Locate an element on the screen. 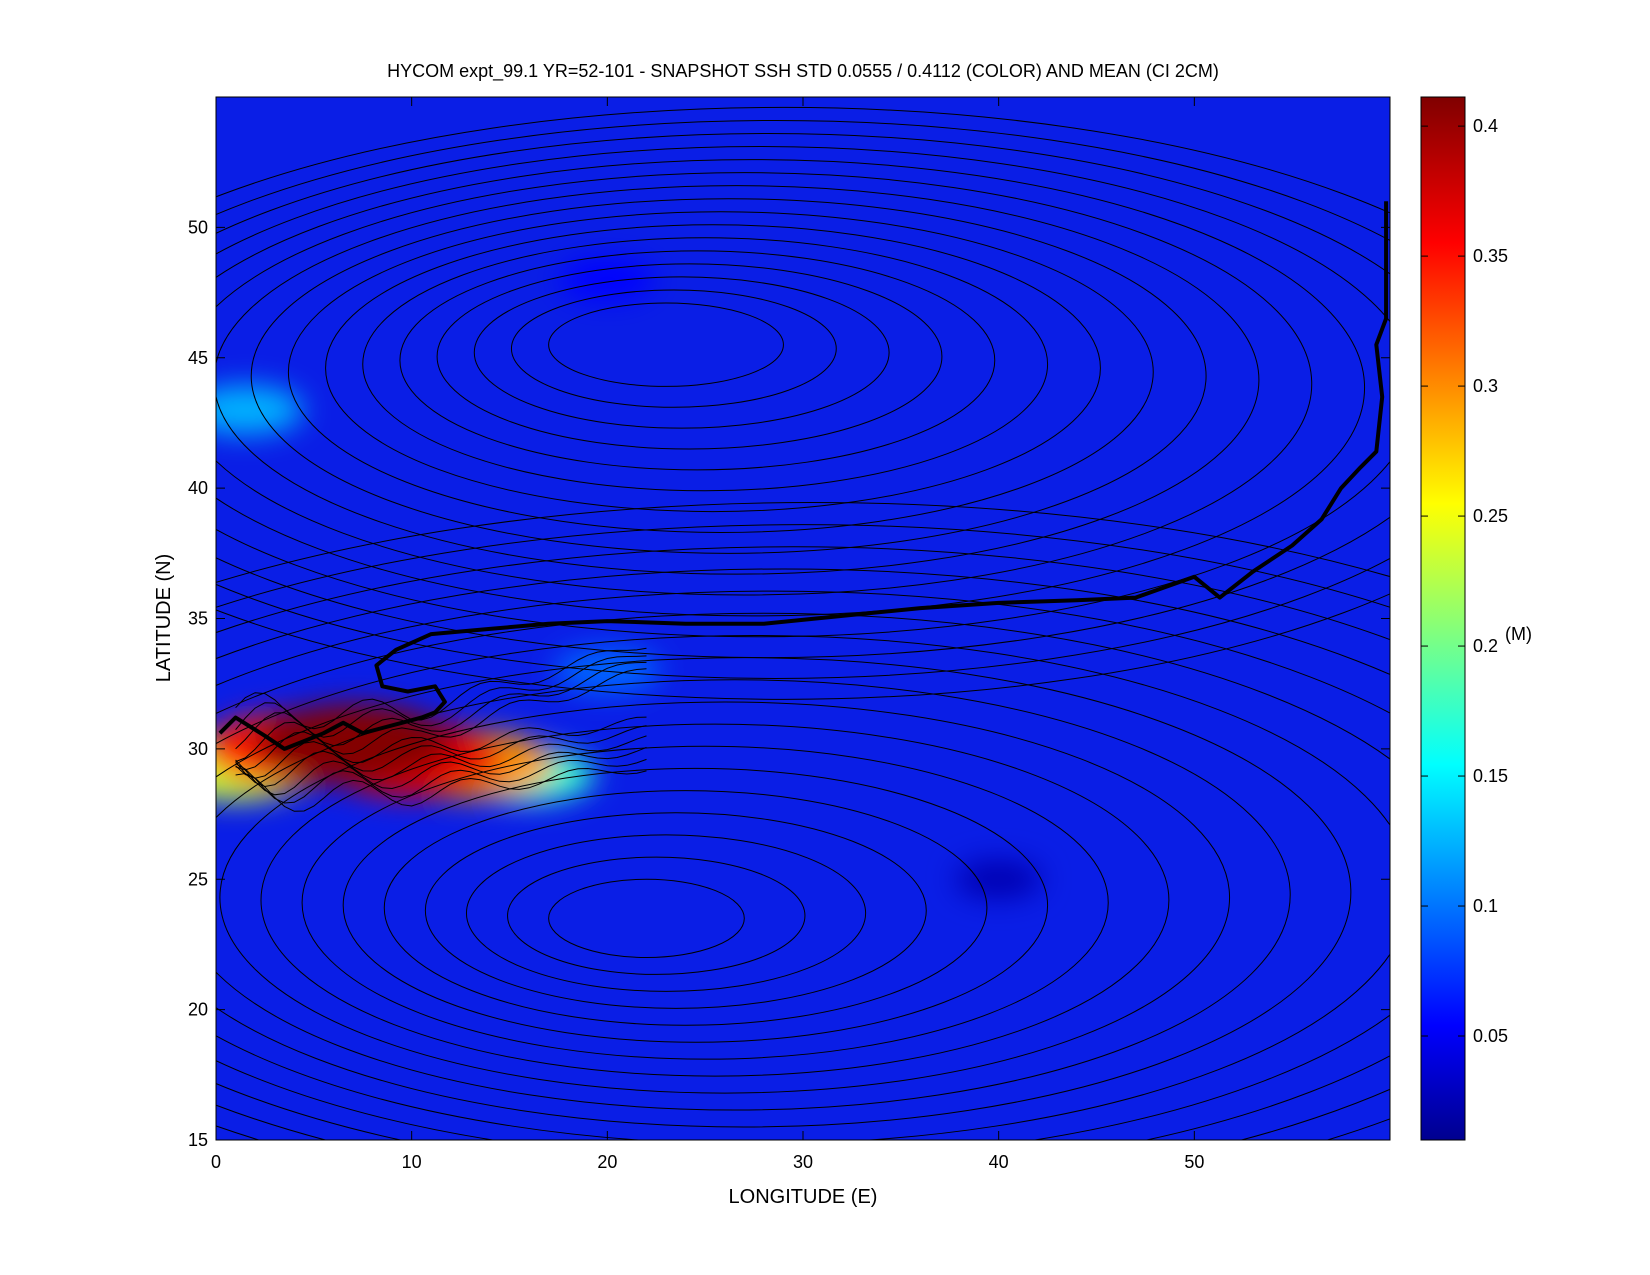  colorbar-ticks: 0.05 0.1 0.15 0.2 0.25 0.3 0.35 0.4 is located at coordinates (1464, 581).